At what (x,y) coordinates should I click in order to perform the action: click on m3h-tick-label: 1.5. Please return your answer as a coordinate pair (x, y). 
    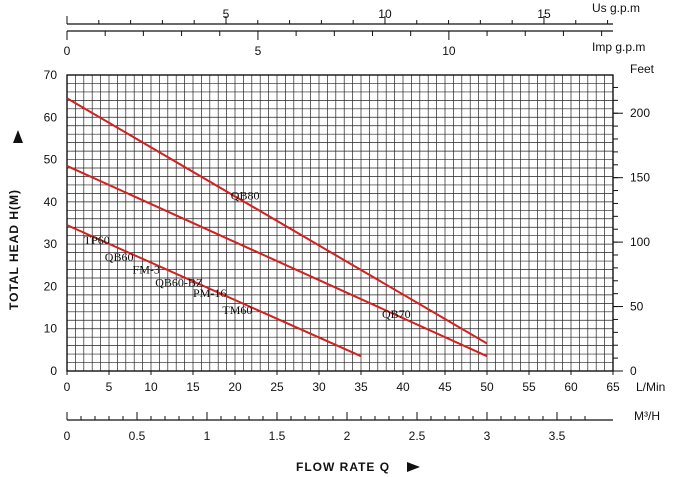
    Looking at the image, I should click on (277, 436).